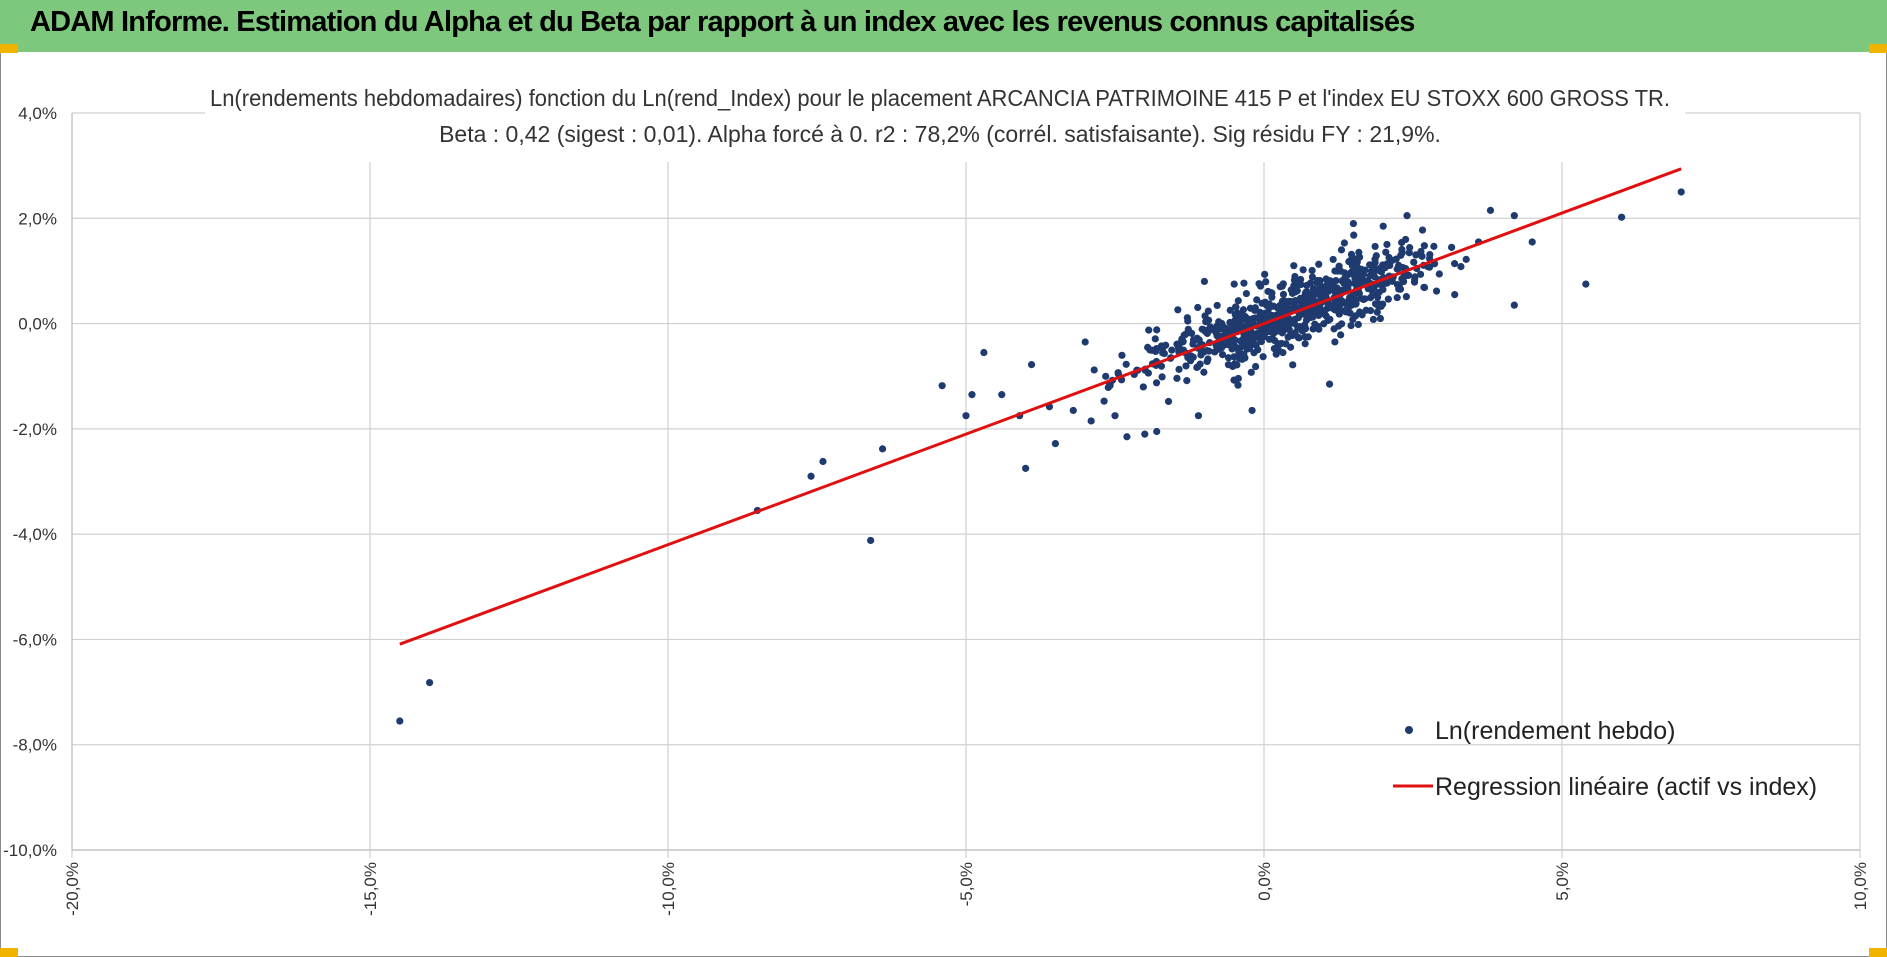  I want to click on chart-title-background, so click(945, 122).